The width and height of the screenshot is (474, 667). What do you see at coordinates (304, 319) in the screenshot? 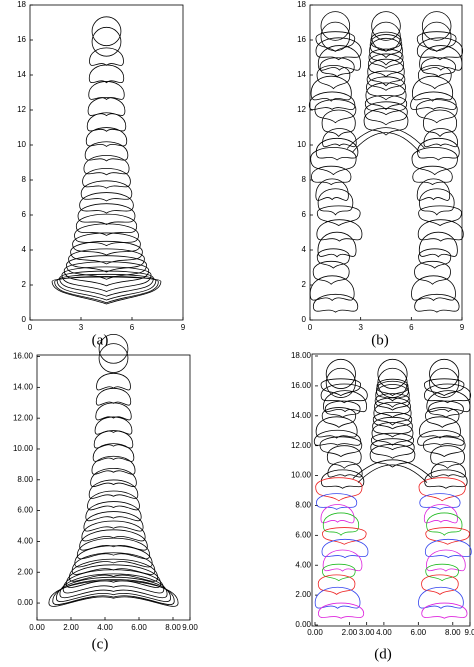
I see `y-tick-label: 0` at bounding box center [304, 319].